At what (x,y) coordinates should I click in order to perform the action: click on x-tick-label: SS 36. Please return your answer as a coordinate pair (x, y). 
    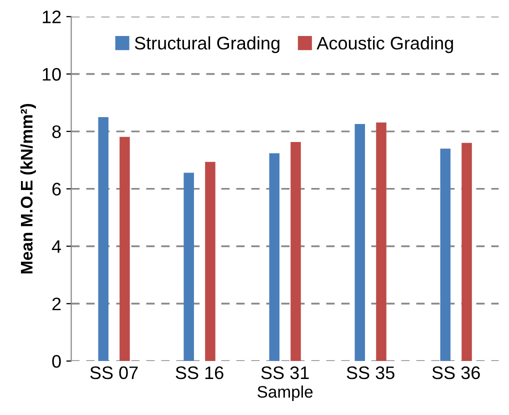
    Looking at the image, I should click on (456, 373).